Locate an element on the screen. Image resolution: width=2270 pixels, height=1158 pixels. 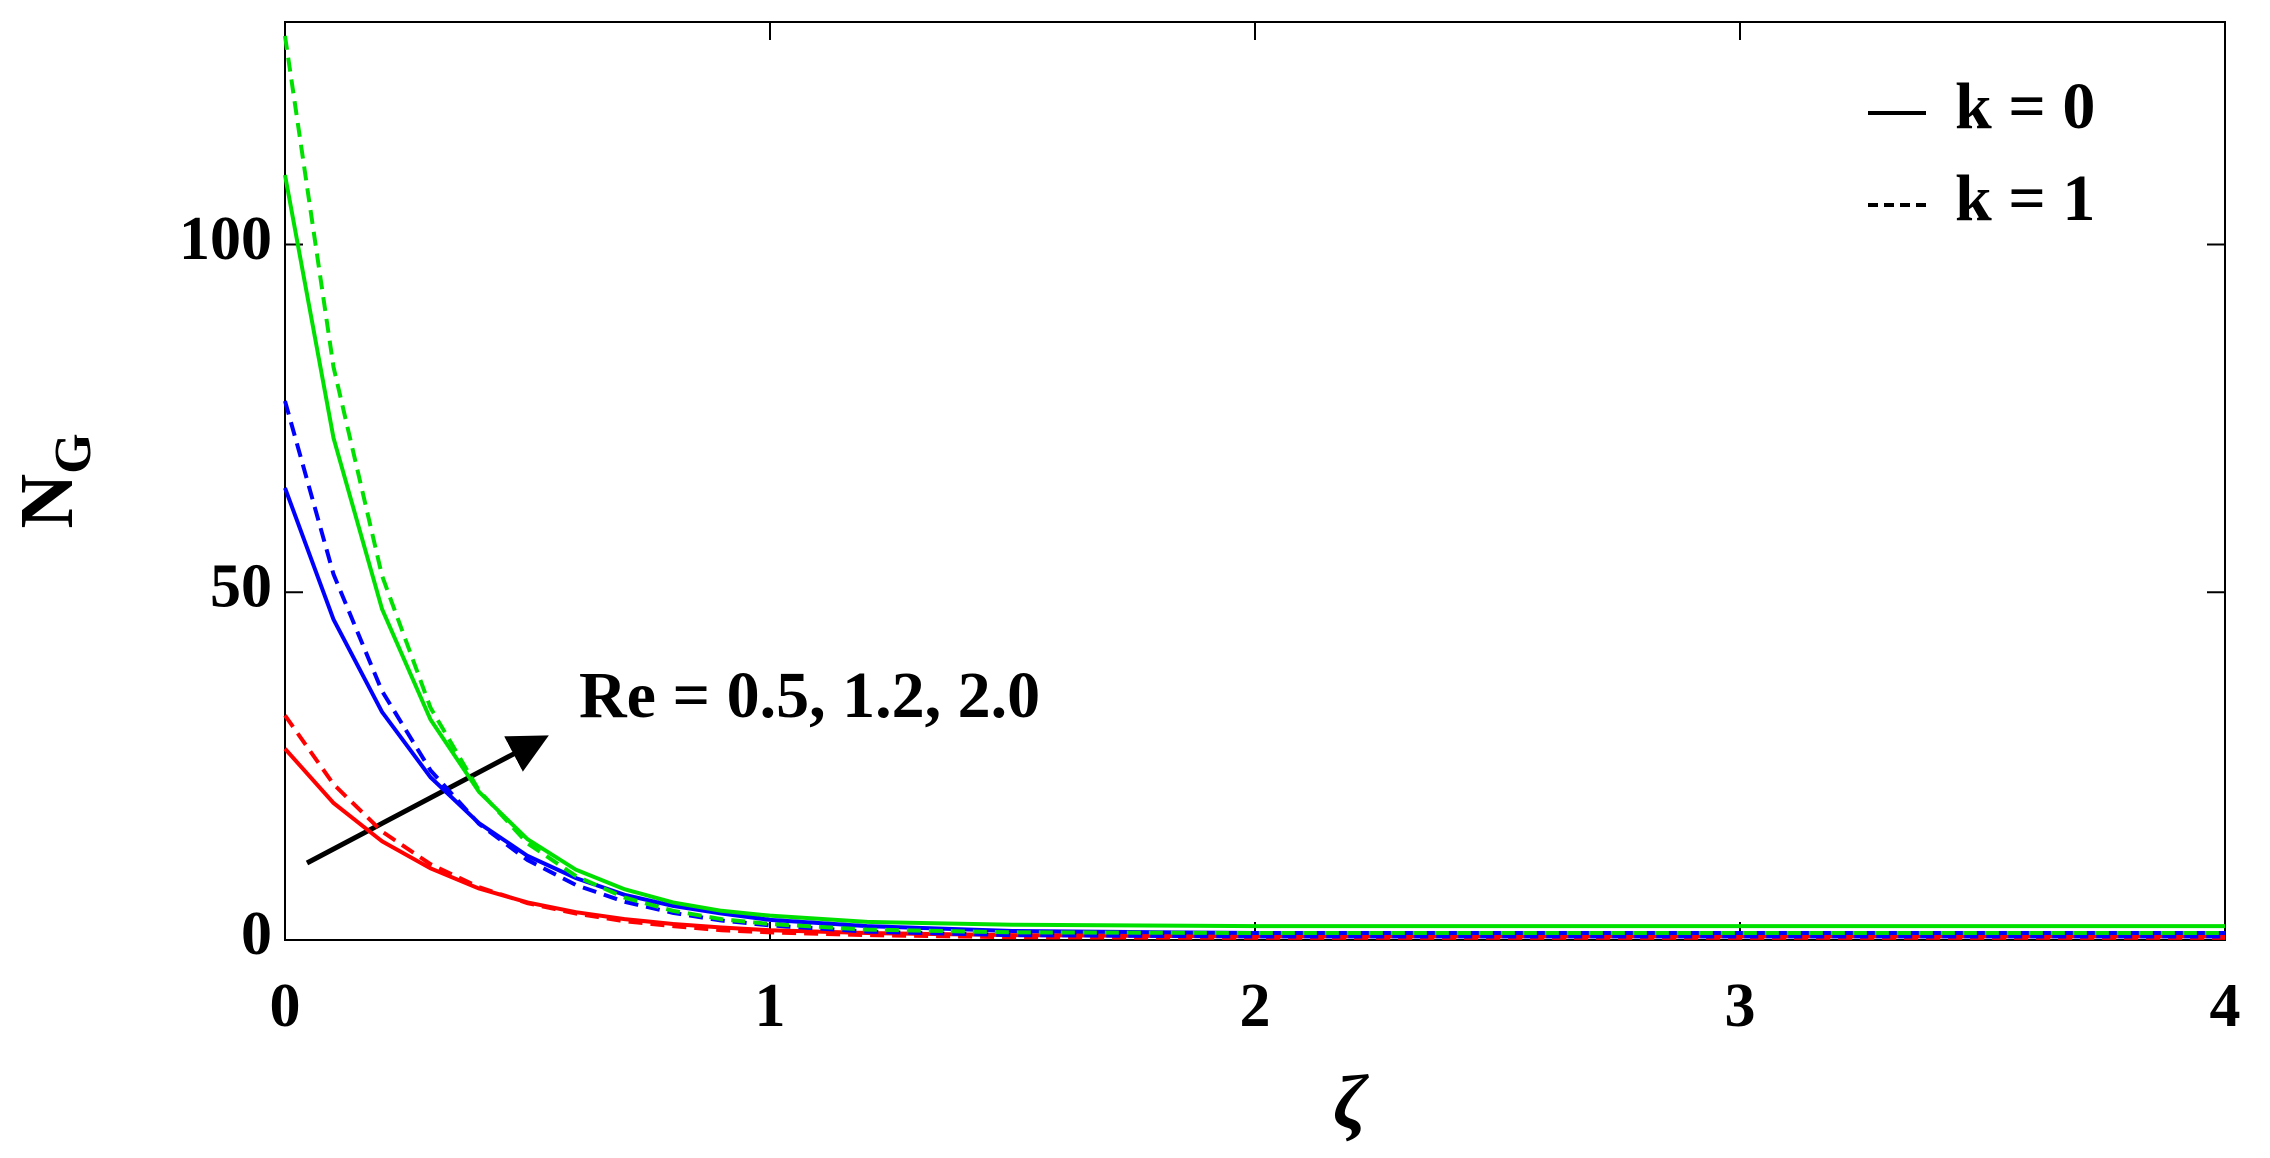
y-tick-label: 50 is located at coordinates (241, 587).